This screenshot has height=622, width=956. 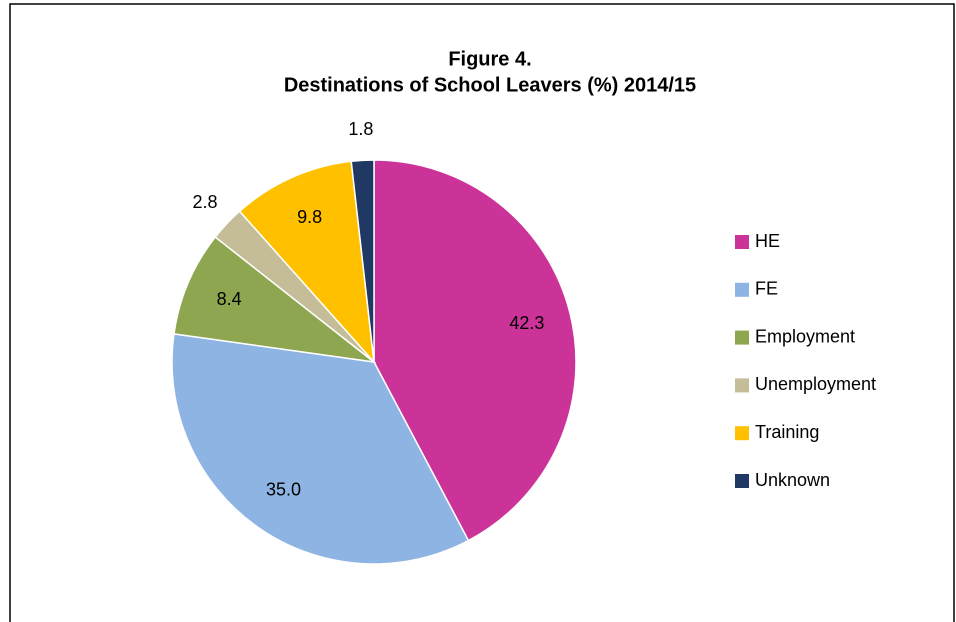 What do you see at coordinates (805, 336) in the screenshot?
I see `legend-label: Employment` at bounding box center [805, 336].